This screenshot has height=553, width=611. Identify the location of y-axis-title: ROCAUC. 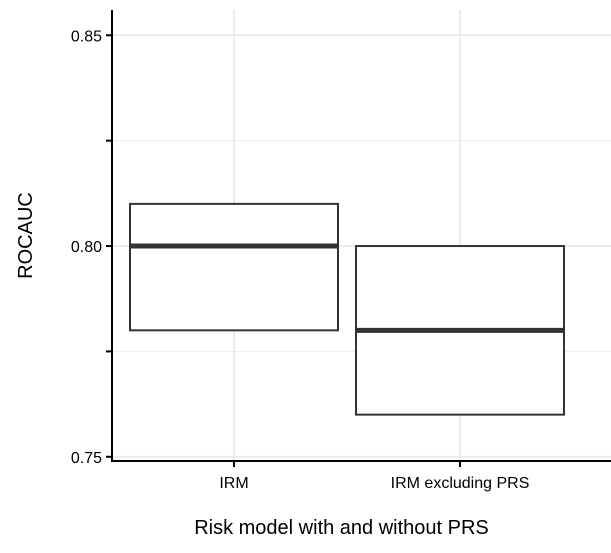
(26, 235).